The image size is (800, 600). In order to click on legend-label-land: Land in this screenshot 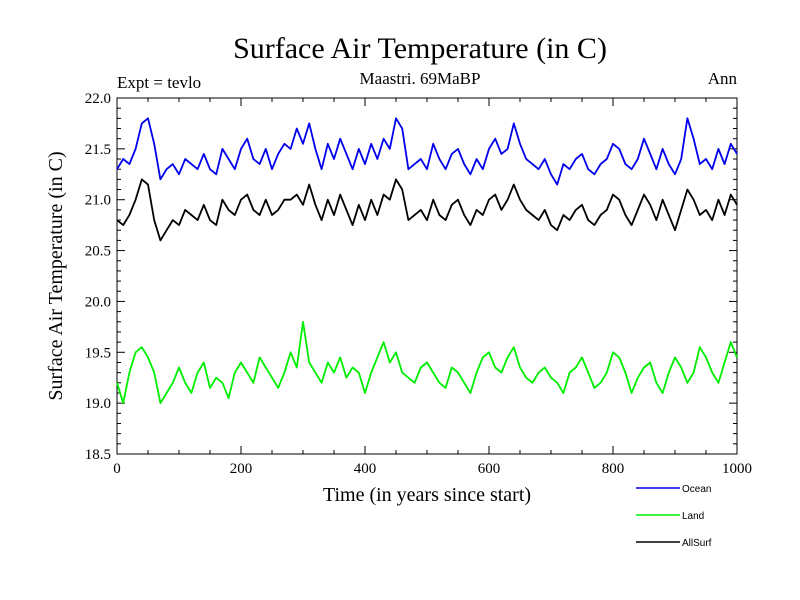, I will do `click(693, 516)`.